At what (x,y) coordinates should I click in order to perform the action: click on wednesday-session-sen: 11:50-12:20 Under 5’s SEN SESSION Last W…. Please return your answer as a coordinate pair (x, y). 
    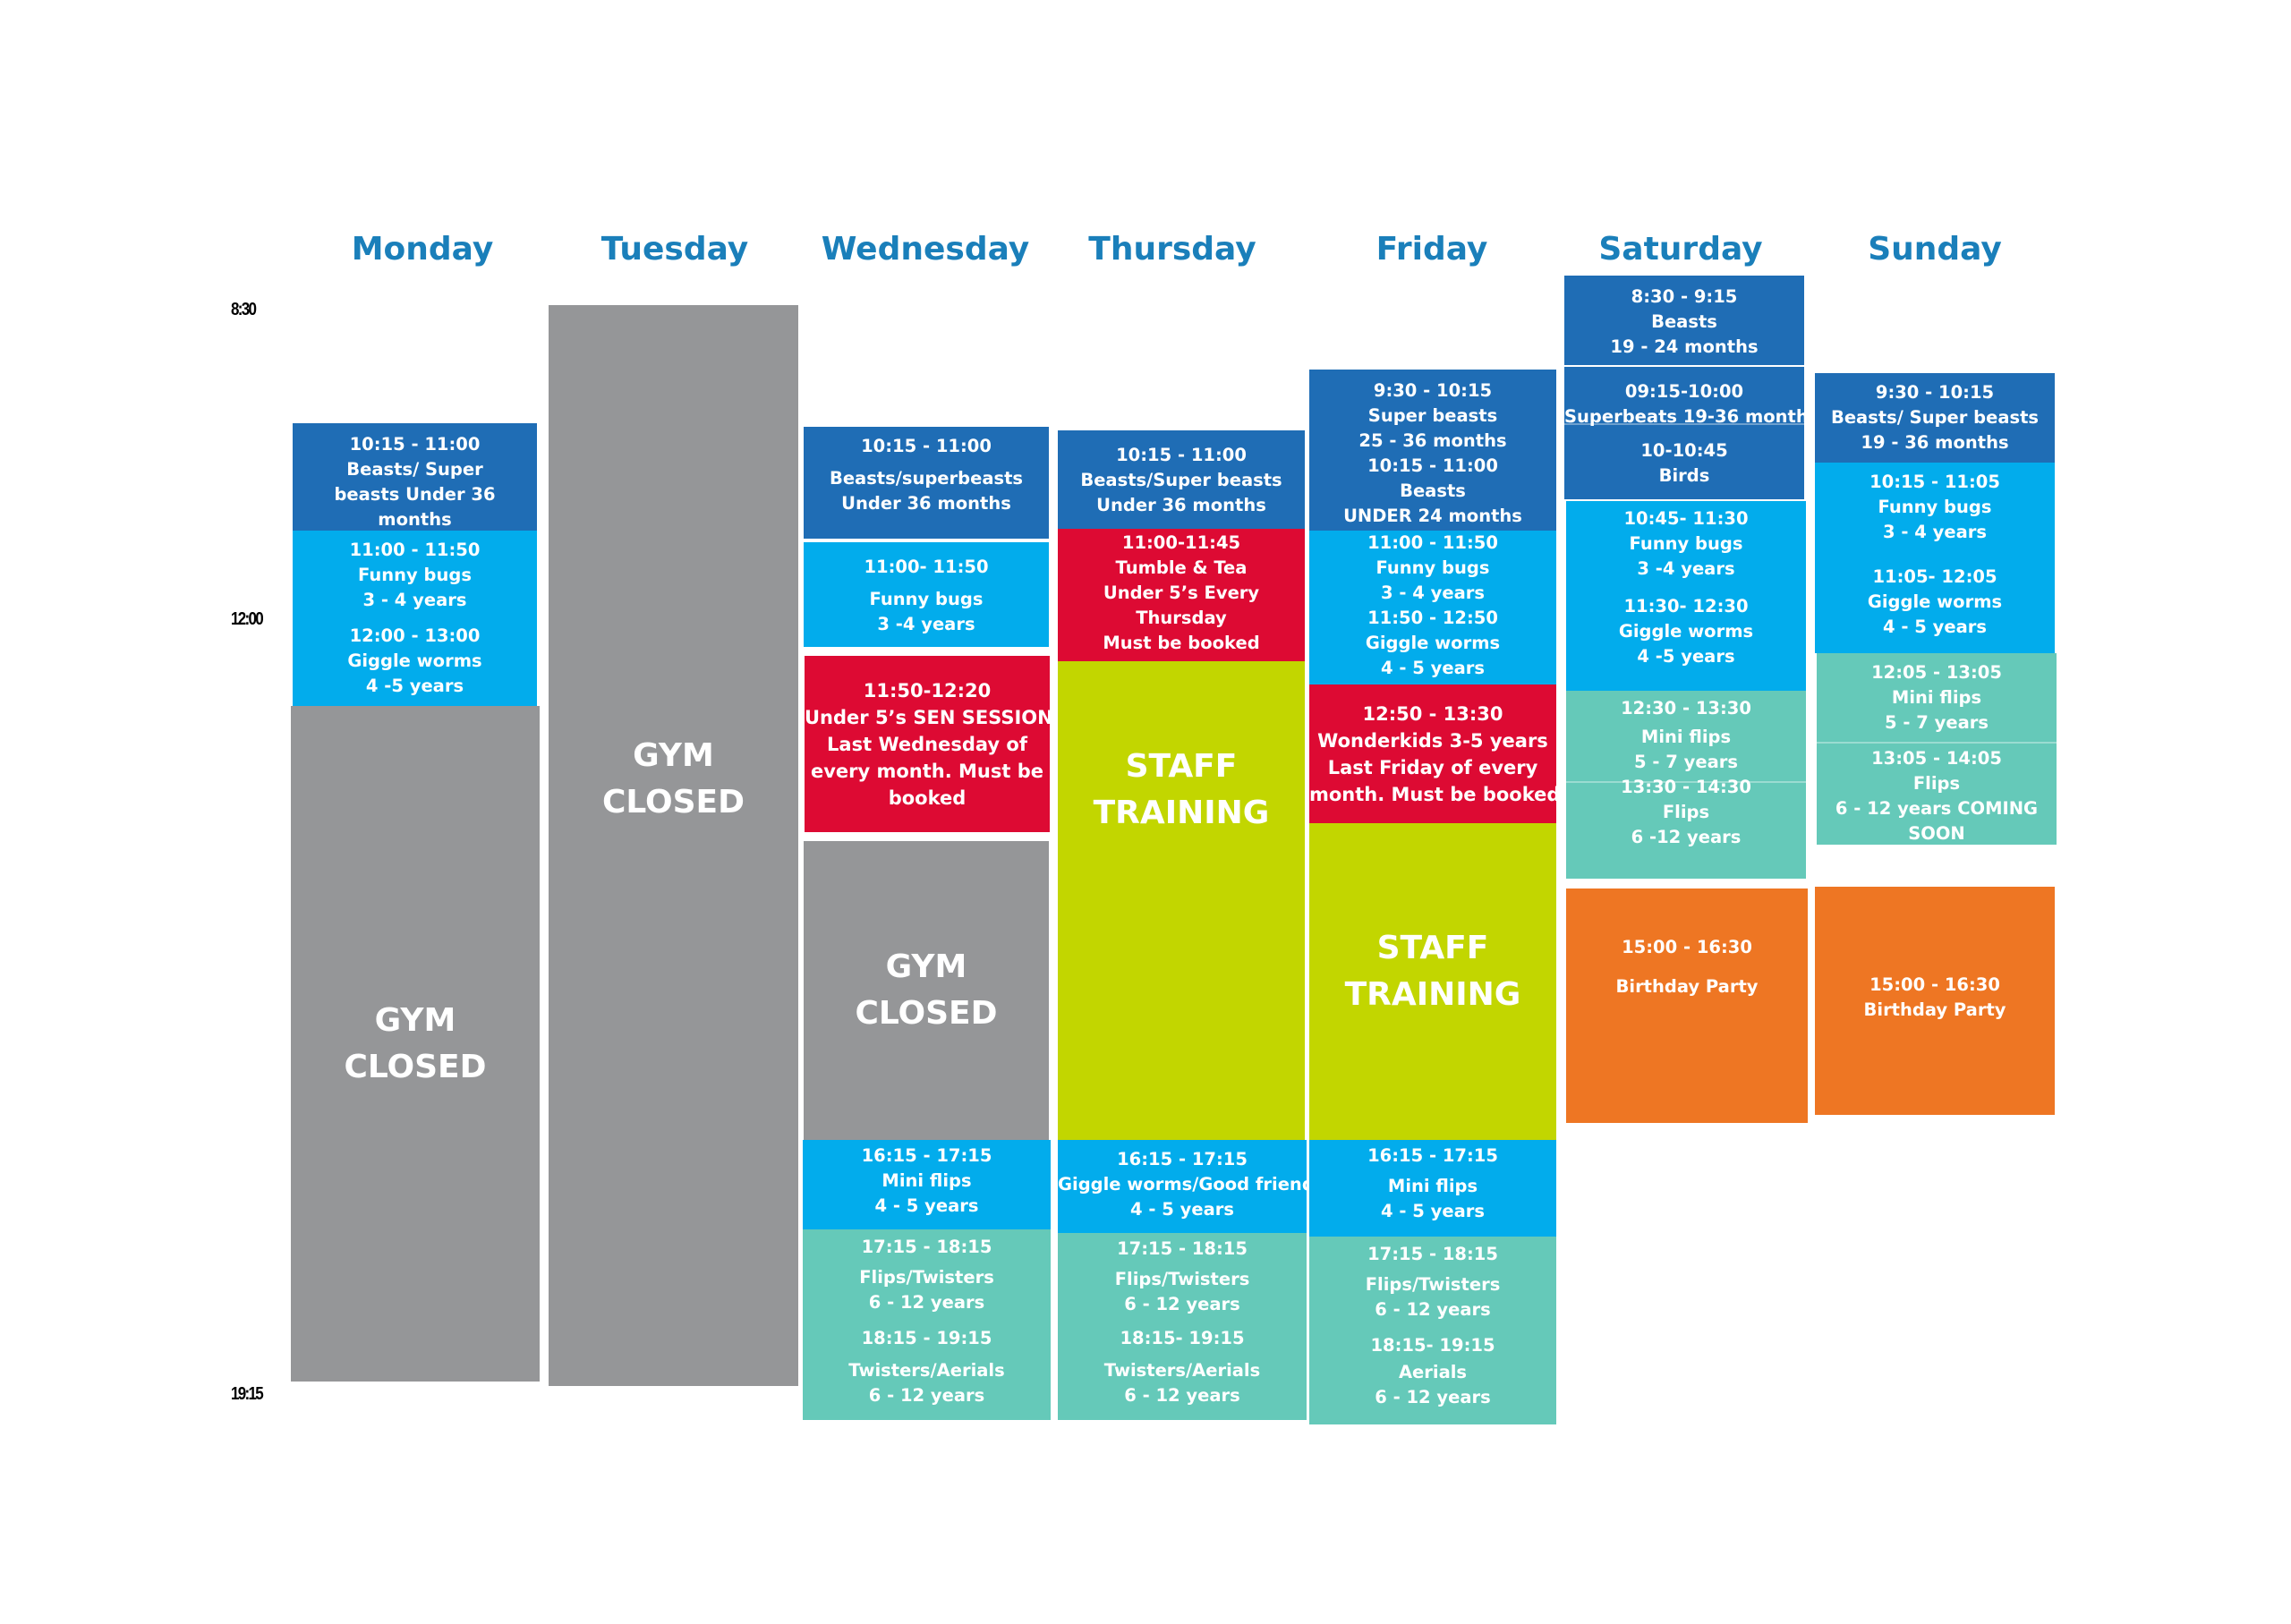
    Looking at the image, I should click on (928, 744).